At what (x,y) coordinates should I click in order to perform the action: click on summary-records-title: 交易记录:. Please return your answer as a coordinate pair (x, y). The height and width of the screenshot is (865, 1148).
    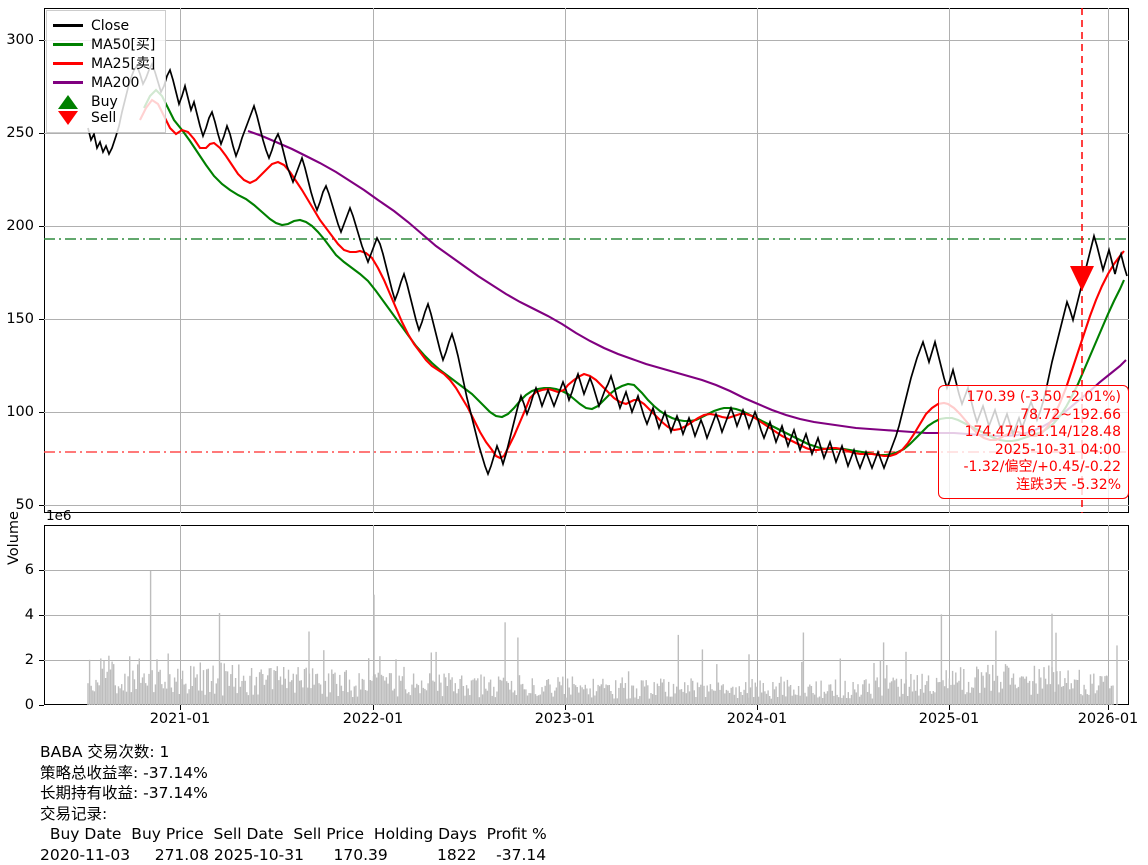
    Looking at the image, I should click on (590, 814).